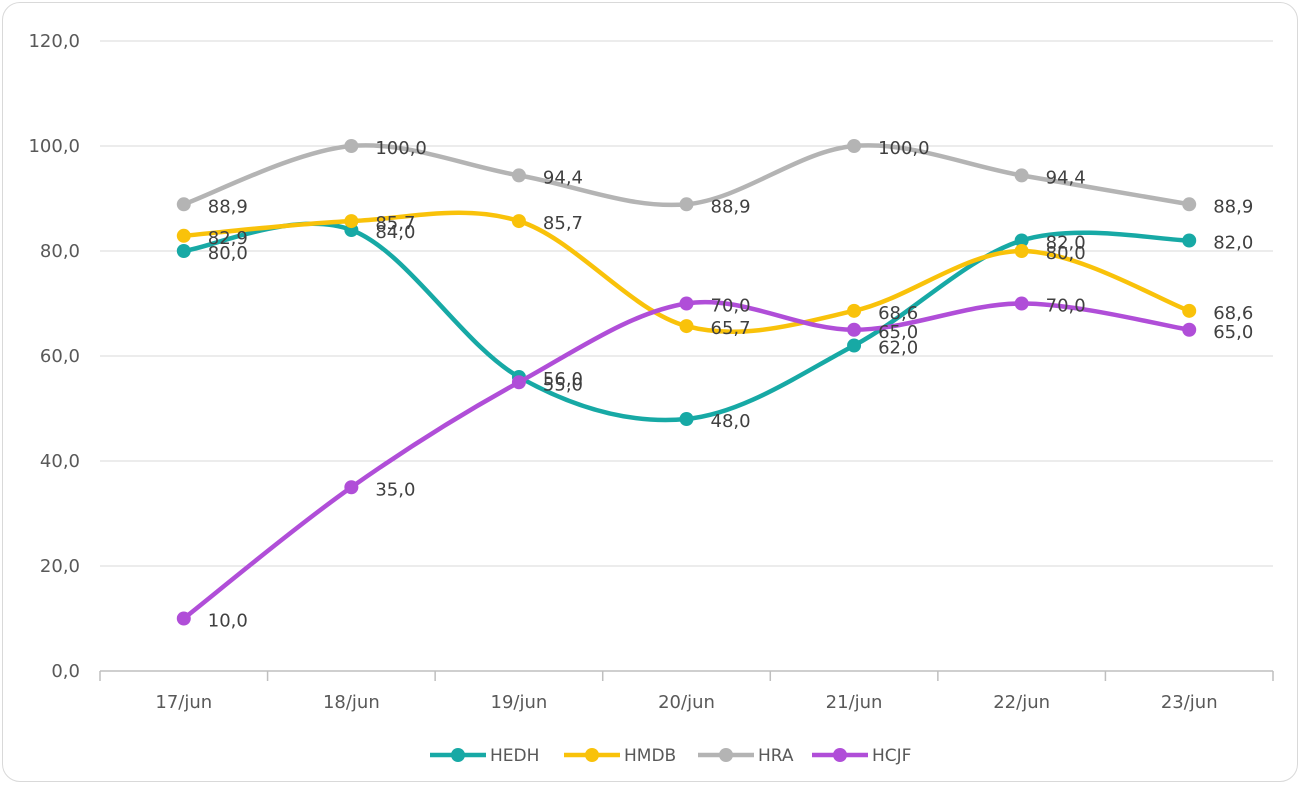 The height and width of the screenshot is (786, 1302). Describe the element at coordinates (65, 671) in the screenshot. I see `y-tick-label: 0,0` at that location.